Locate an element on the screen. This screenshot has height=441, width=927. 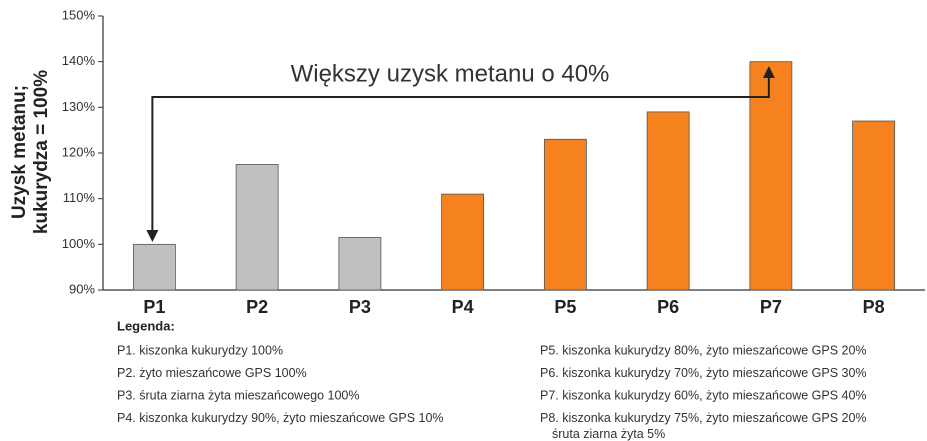
y-tick-label: 140% is located at coordinates (79, 60).